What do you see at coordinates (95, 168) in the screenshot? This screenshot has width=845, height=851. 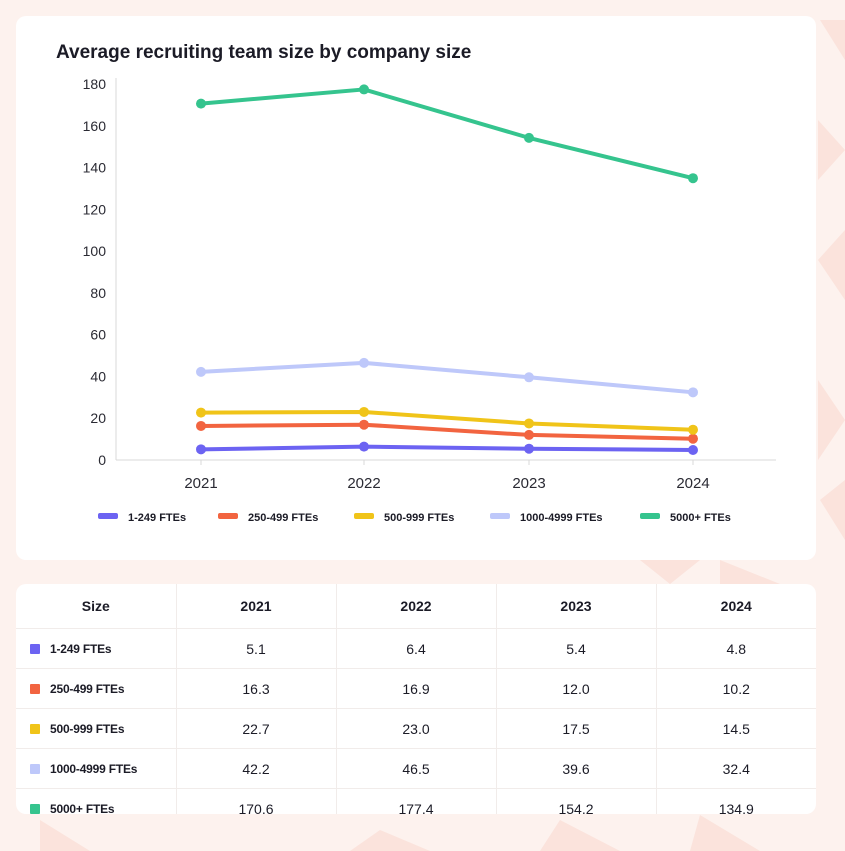 I see `y-tick-label: 140` at bounding box center [95, 168].